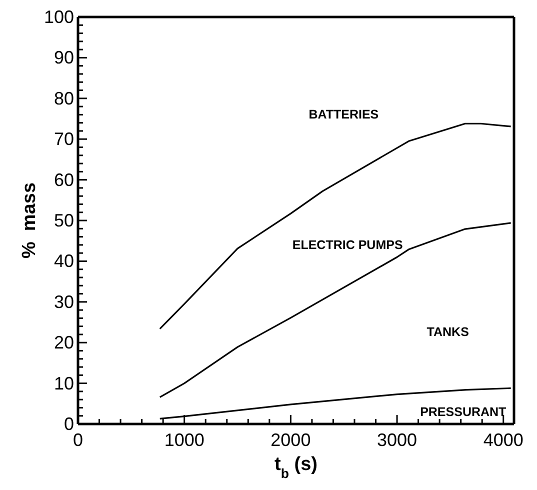  Describe the element at coordinates (397, 440) in the screenshot. I see `x-tick-label: 3000` at that location.